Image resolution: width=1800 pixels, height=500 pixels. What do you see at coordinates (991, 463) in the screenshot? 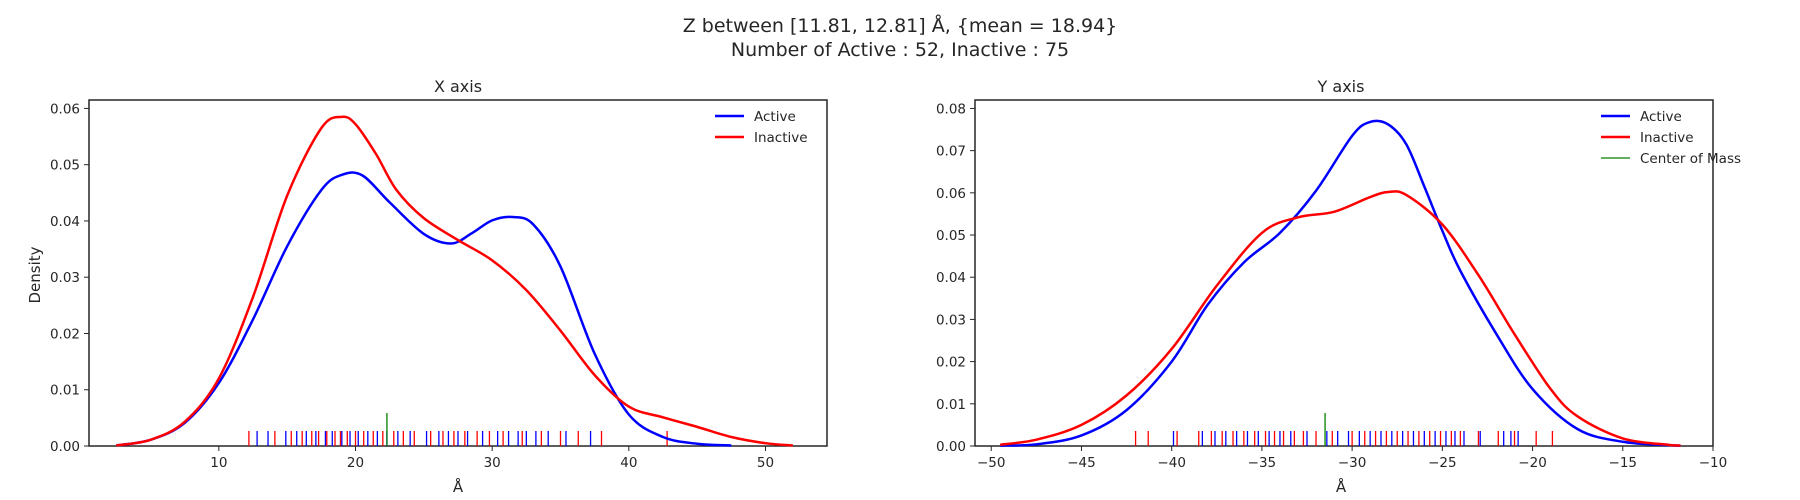
I see `x-tick-label: −50` at bounding box center [991, 463].